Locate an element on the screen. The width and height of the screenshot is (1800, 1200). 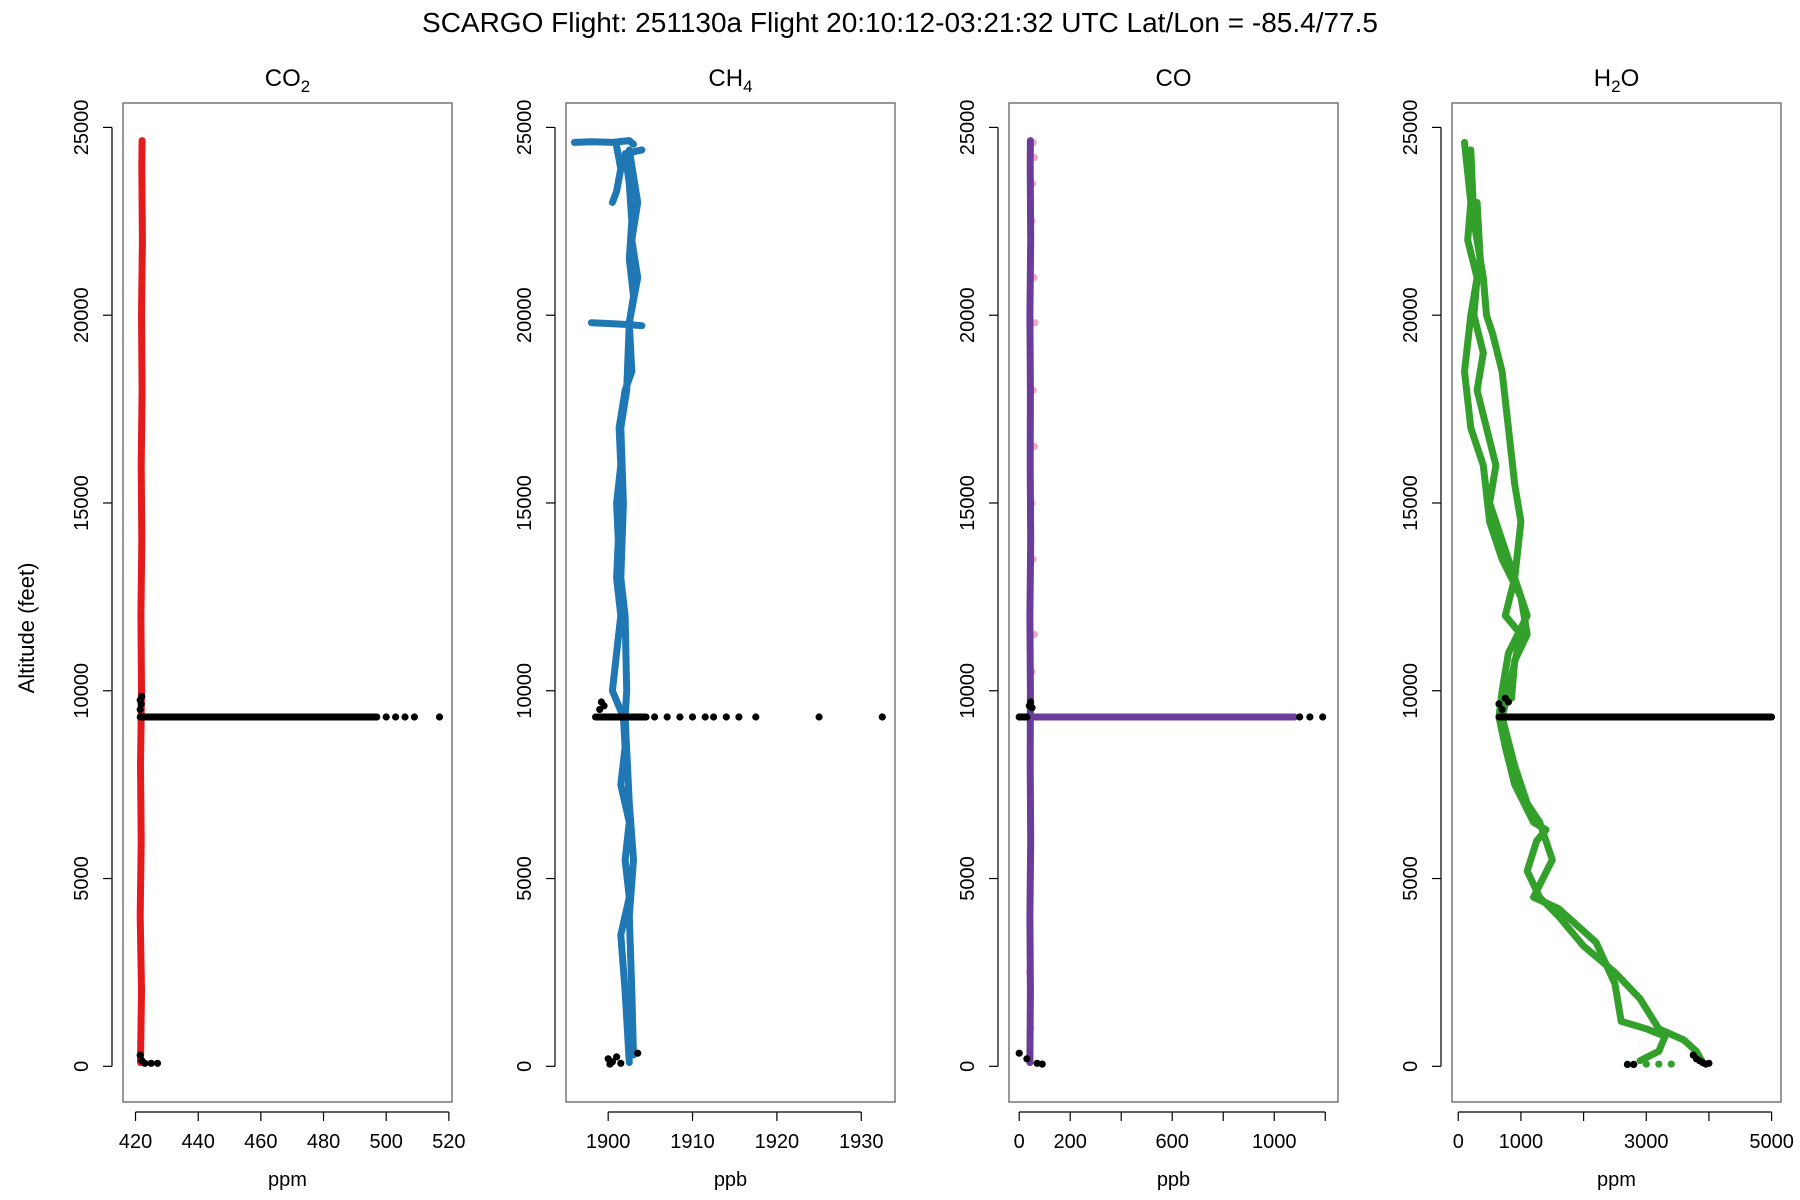
panel-title-subscript: 4 is located at coordinates (747, 86).